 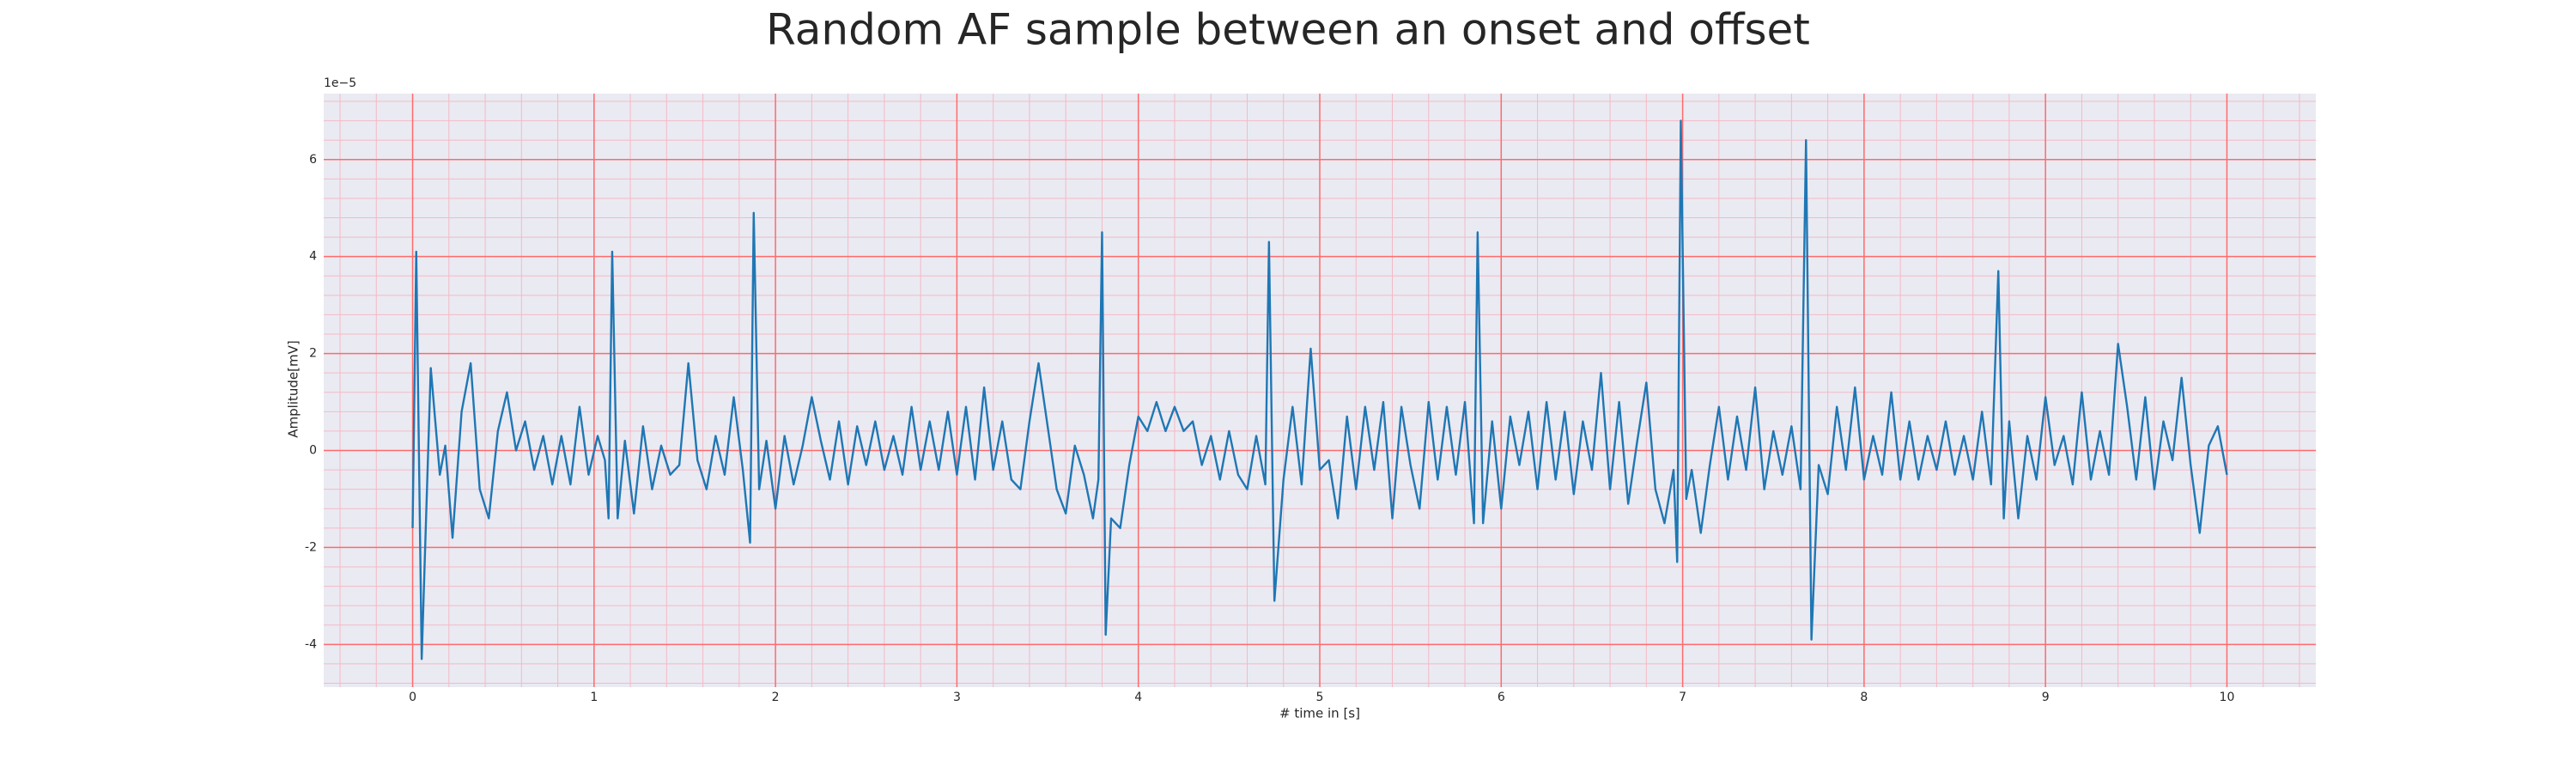 What do you see at coordinates (313, 257) in the screenshot?
I see `y-tick-label: 4` at bounding box center [313, 257].